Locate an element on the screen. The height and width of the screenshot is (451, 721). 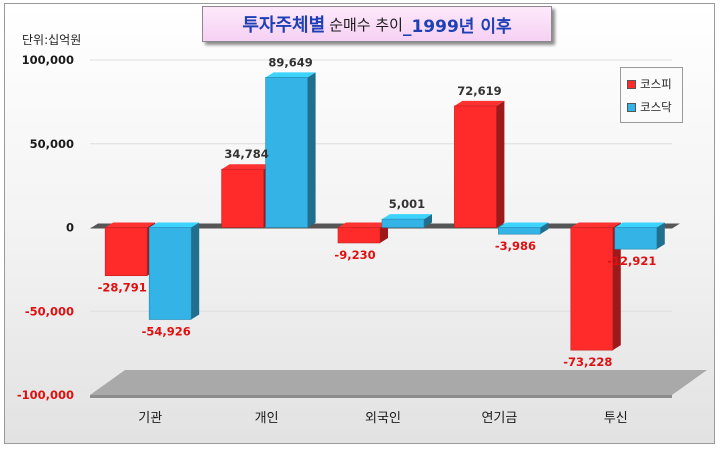
chart-floor is located at coordinates (398, 384).